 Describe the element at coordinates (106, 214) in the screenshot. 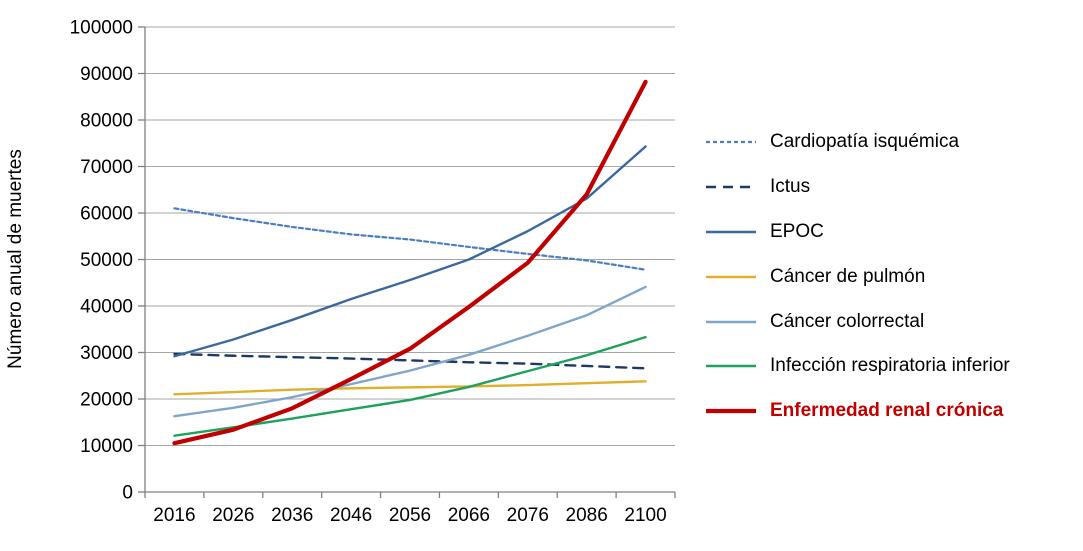

I see `y-tick-label: 60000` at that location.